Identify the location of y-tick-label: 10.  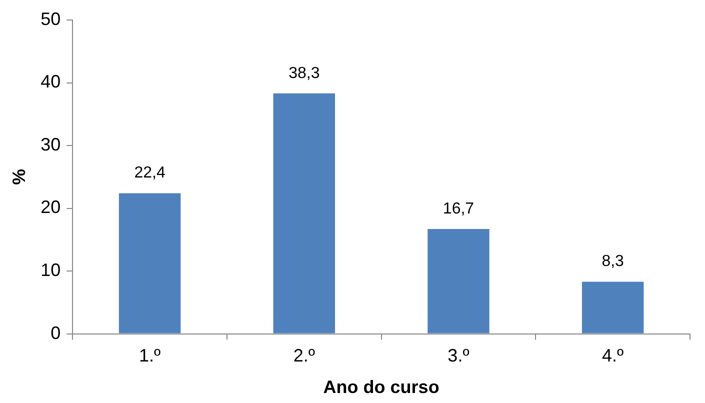
(50, 270).